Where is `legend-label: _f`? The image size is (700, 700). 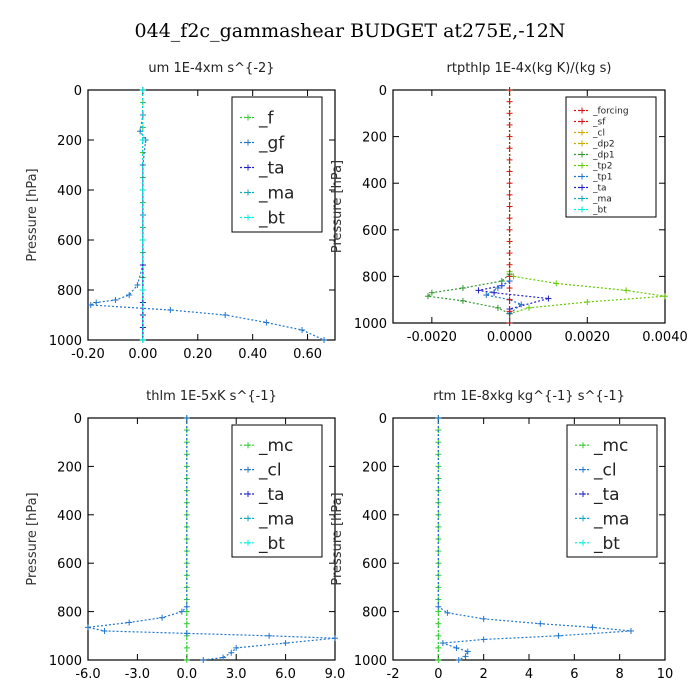 legend-label: _f is located at coordinates (266, 118).